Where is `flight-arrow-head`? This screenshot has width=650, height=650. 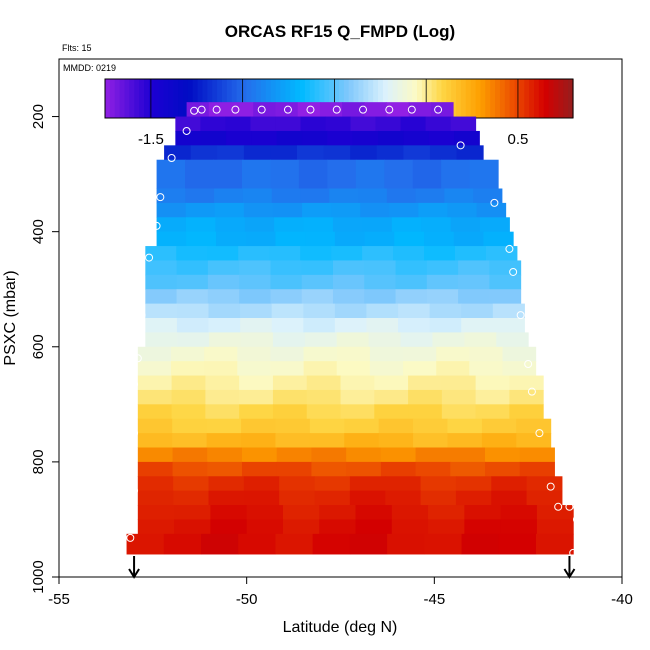 flight-arrow-head is located at coordinates (134, 573).